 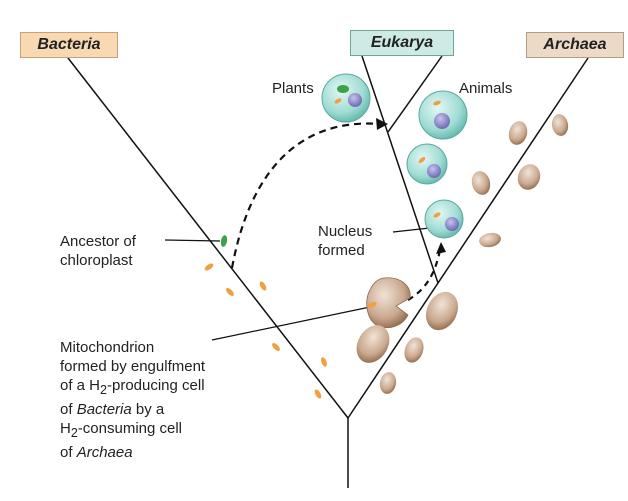 I want to click on bacteria-domain-label: Bacteria, so click(x=69, y=45).